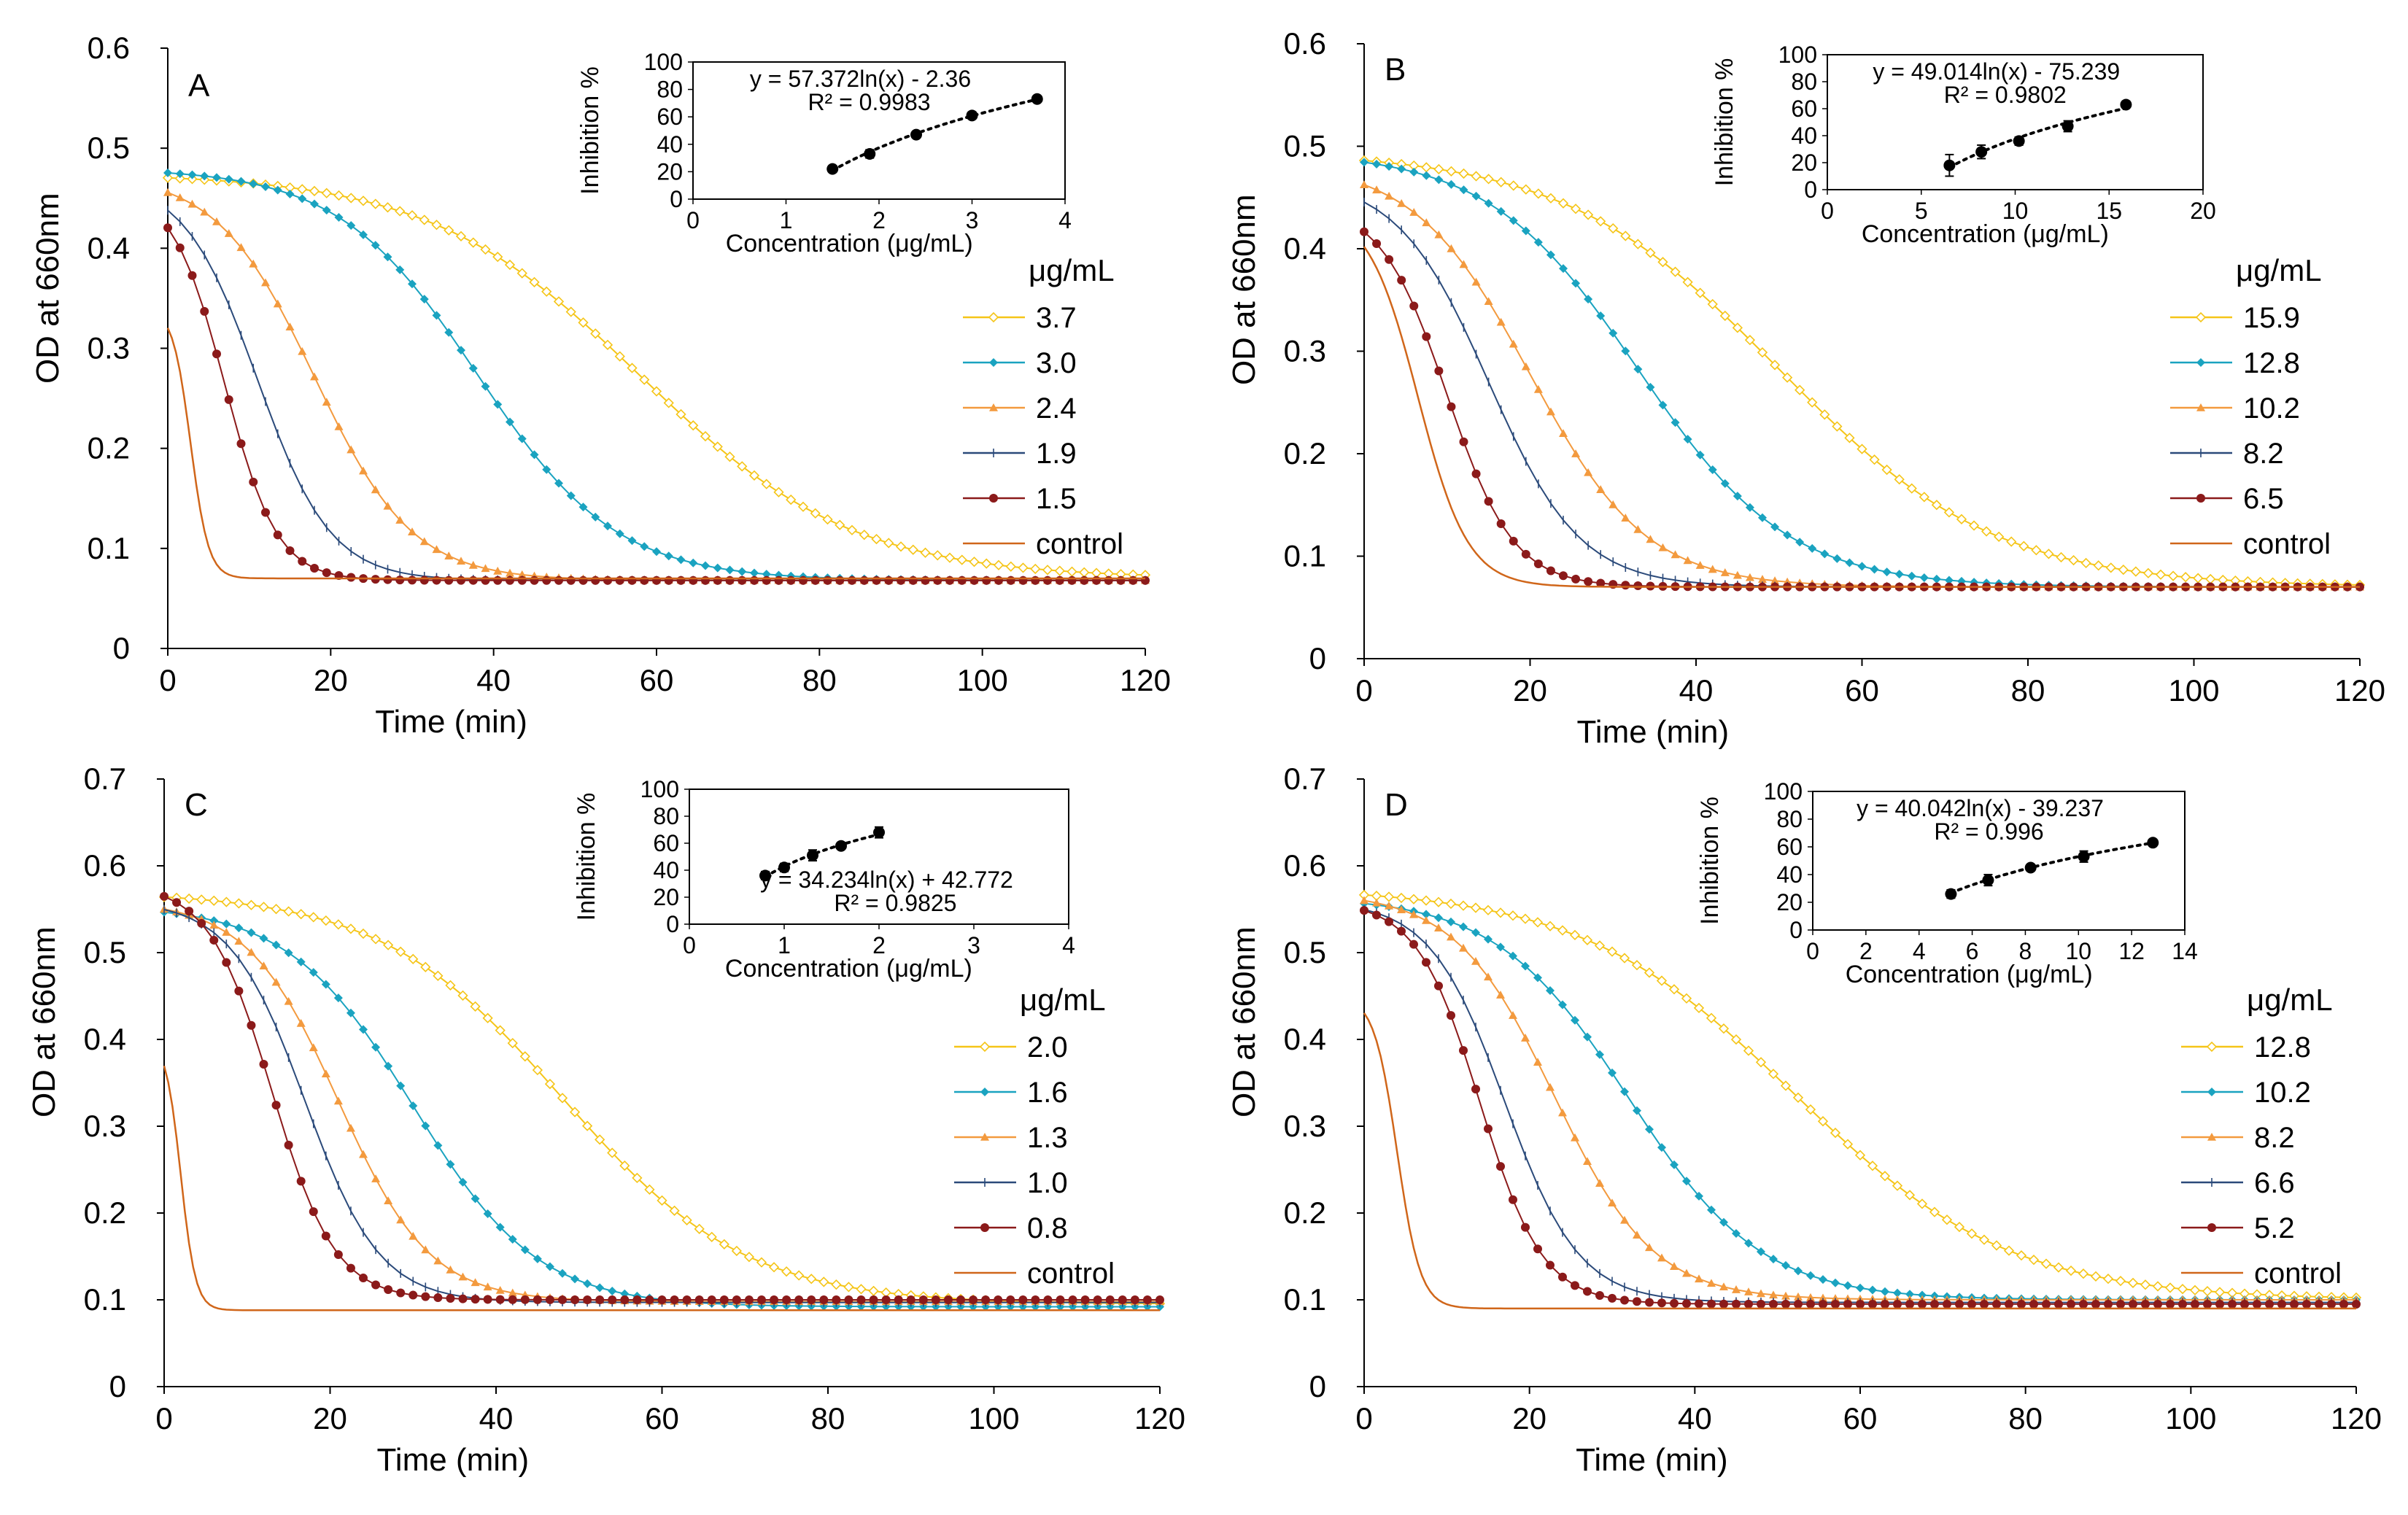 The height and width of the screenshot is (1515, 2408). Describe the element at coordinates (1988, 831) in the screenshot. I see `inset-r-squared: R² = 0.996` at that location.